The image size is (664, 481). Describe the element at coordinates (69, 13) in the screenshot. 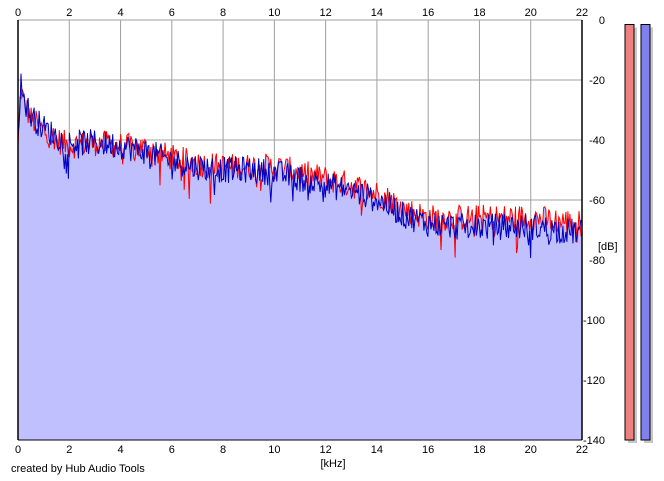

I see `x-tick-label-top: 2` at that location.